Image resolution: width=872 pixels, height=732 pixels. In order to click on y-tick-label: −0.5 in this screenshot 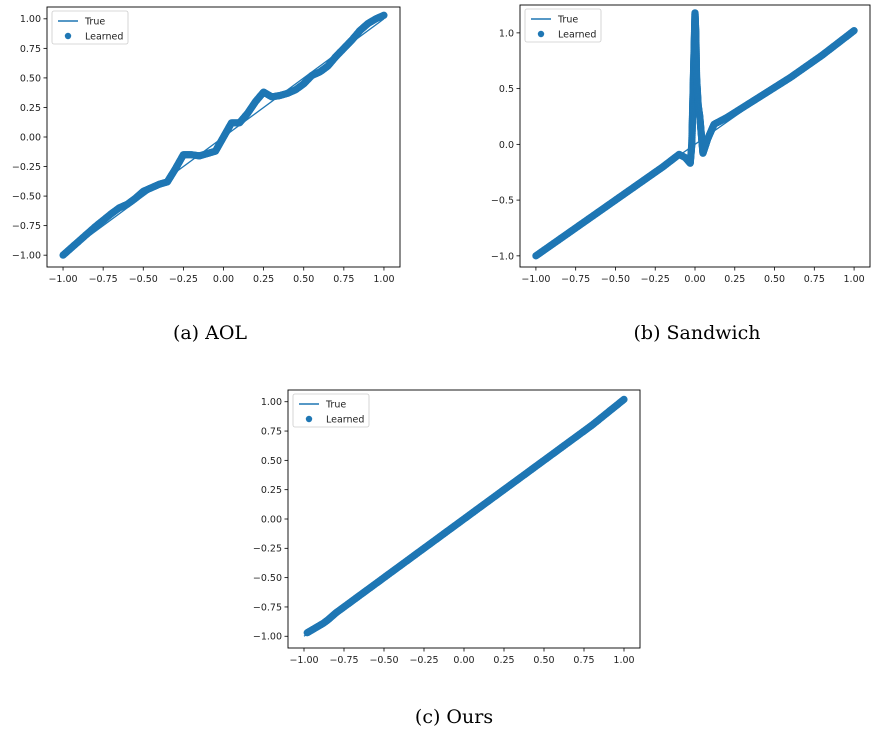, I will do `click(502, 201)`.